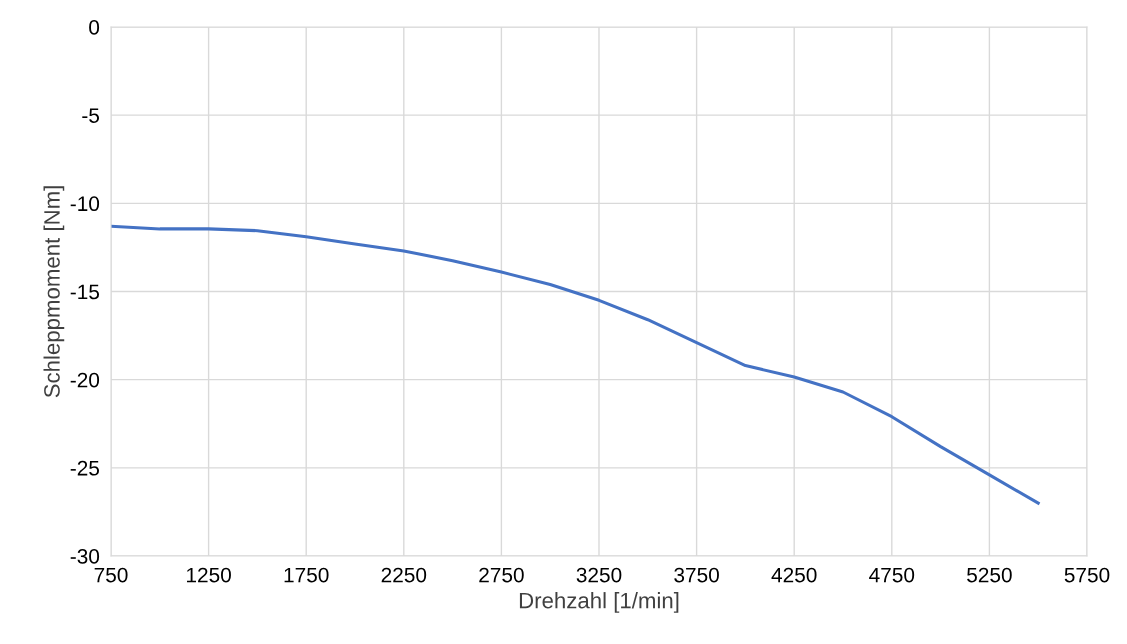  Describe the element at coordinates (91, 115) in the screenshot. I see `y-tick-label: -5` at that location.